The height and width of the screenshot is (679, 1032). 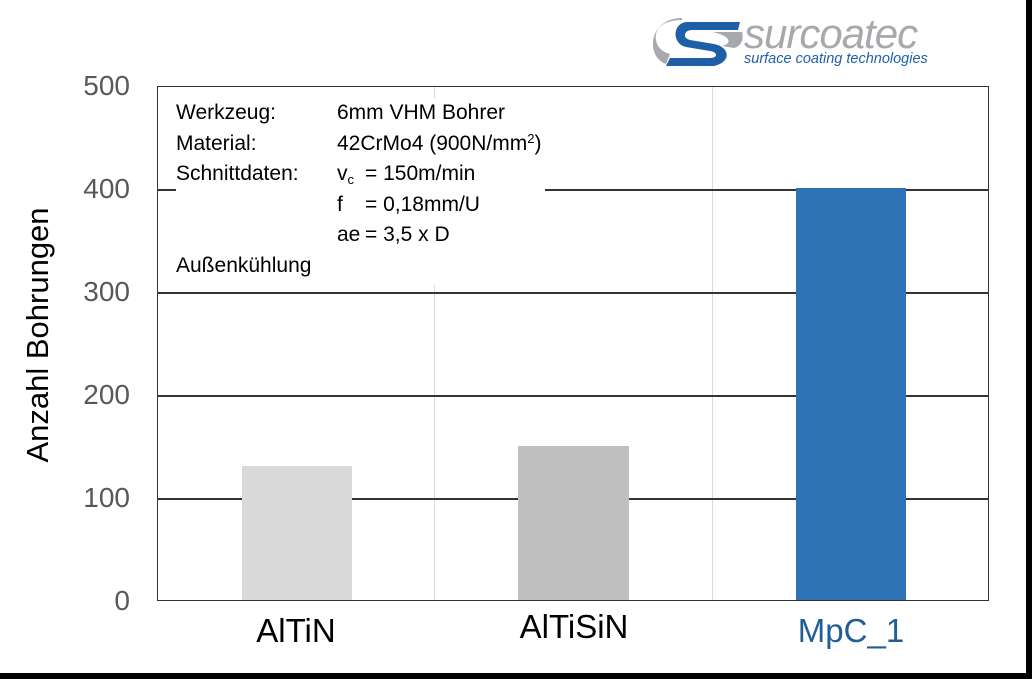 I want to click on info-row-vc: Schnittdaten: vc = 150m/min, so click(x=358, y=174).